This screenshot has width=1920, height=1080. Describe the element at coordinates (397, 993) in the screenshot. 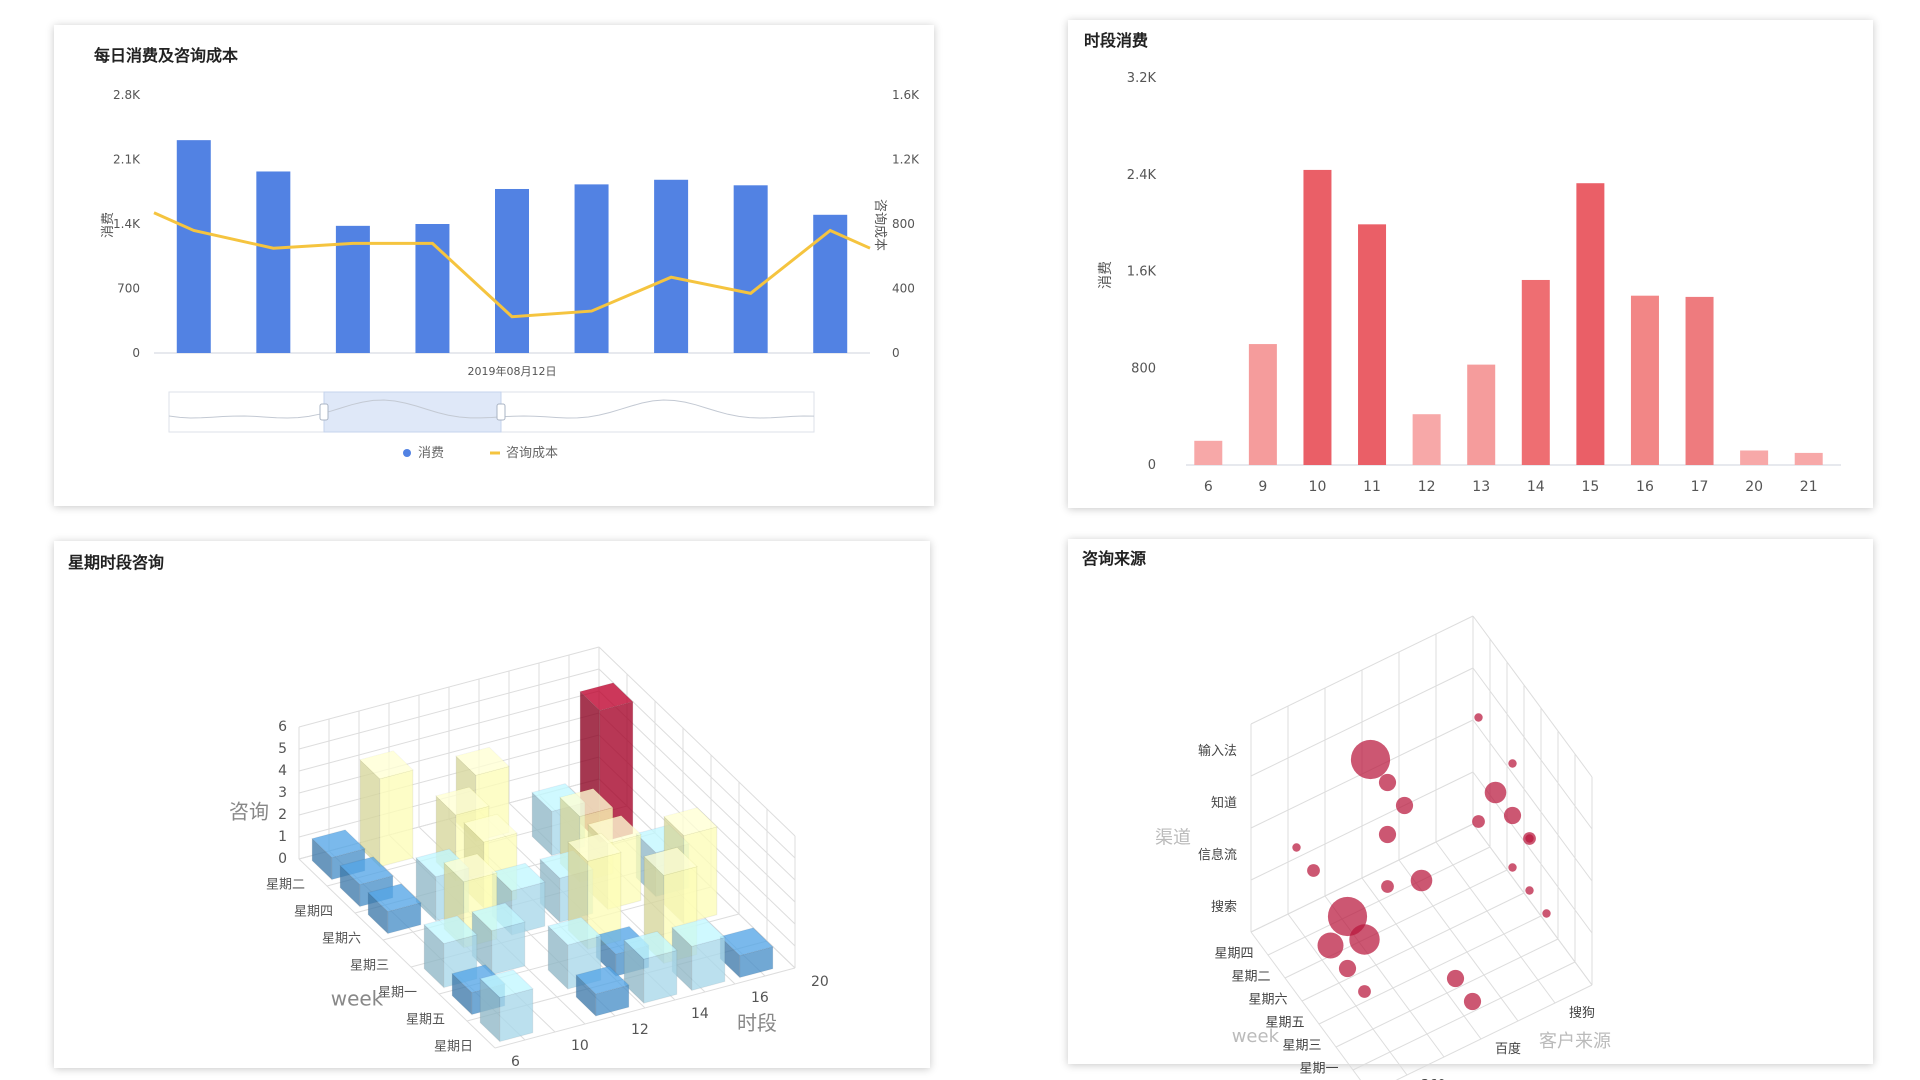

I see `x-tick-label: 星期一` at that location.